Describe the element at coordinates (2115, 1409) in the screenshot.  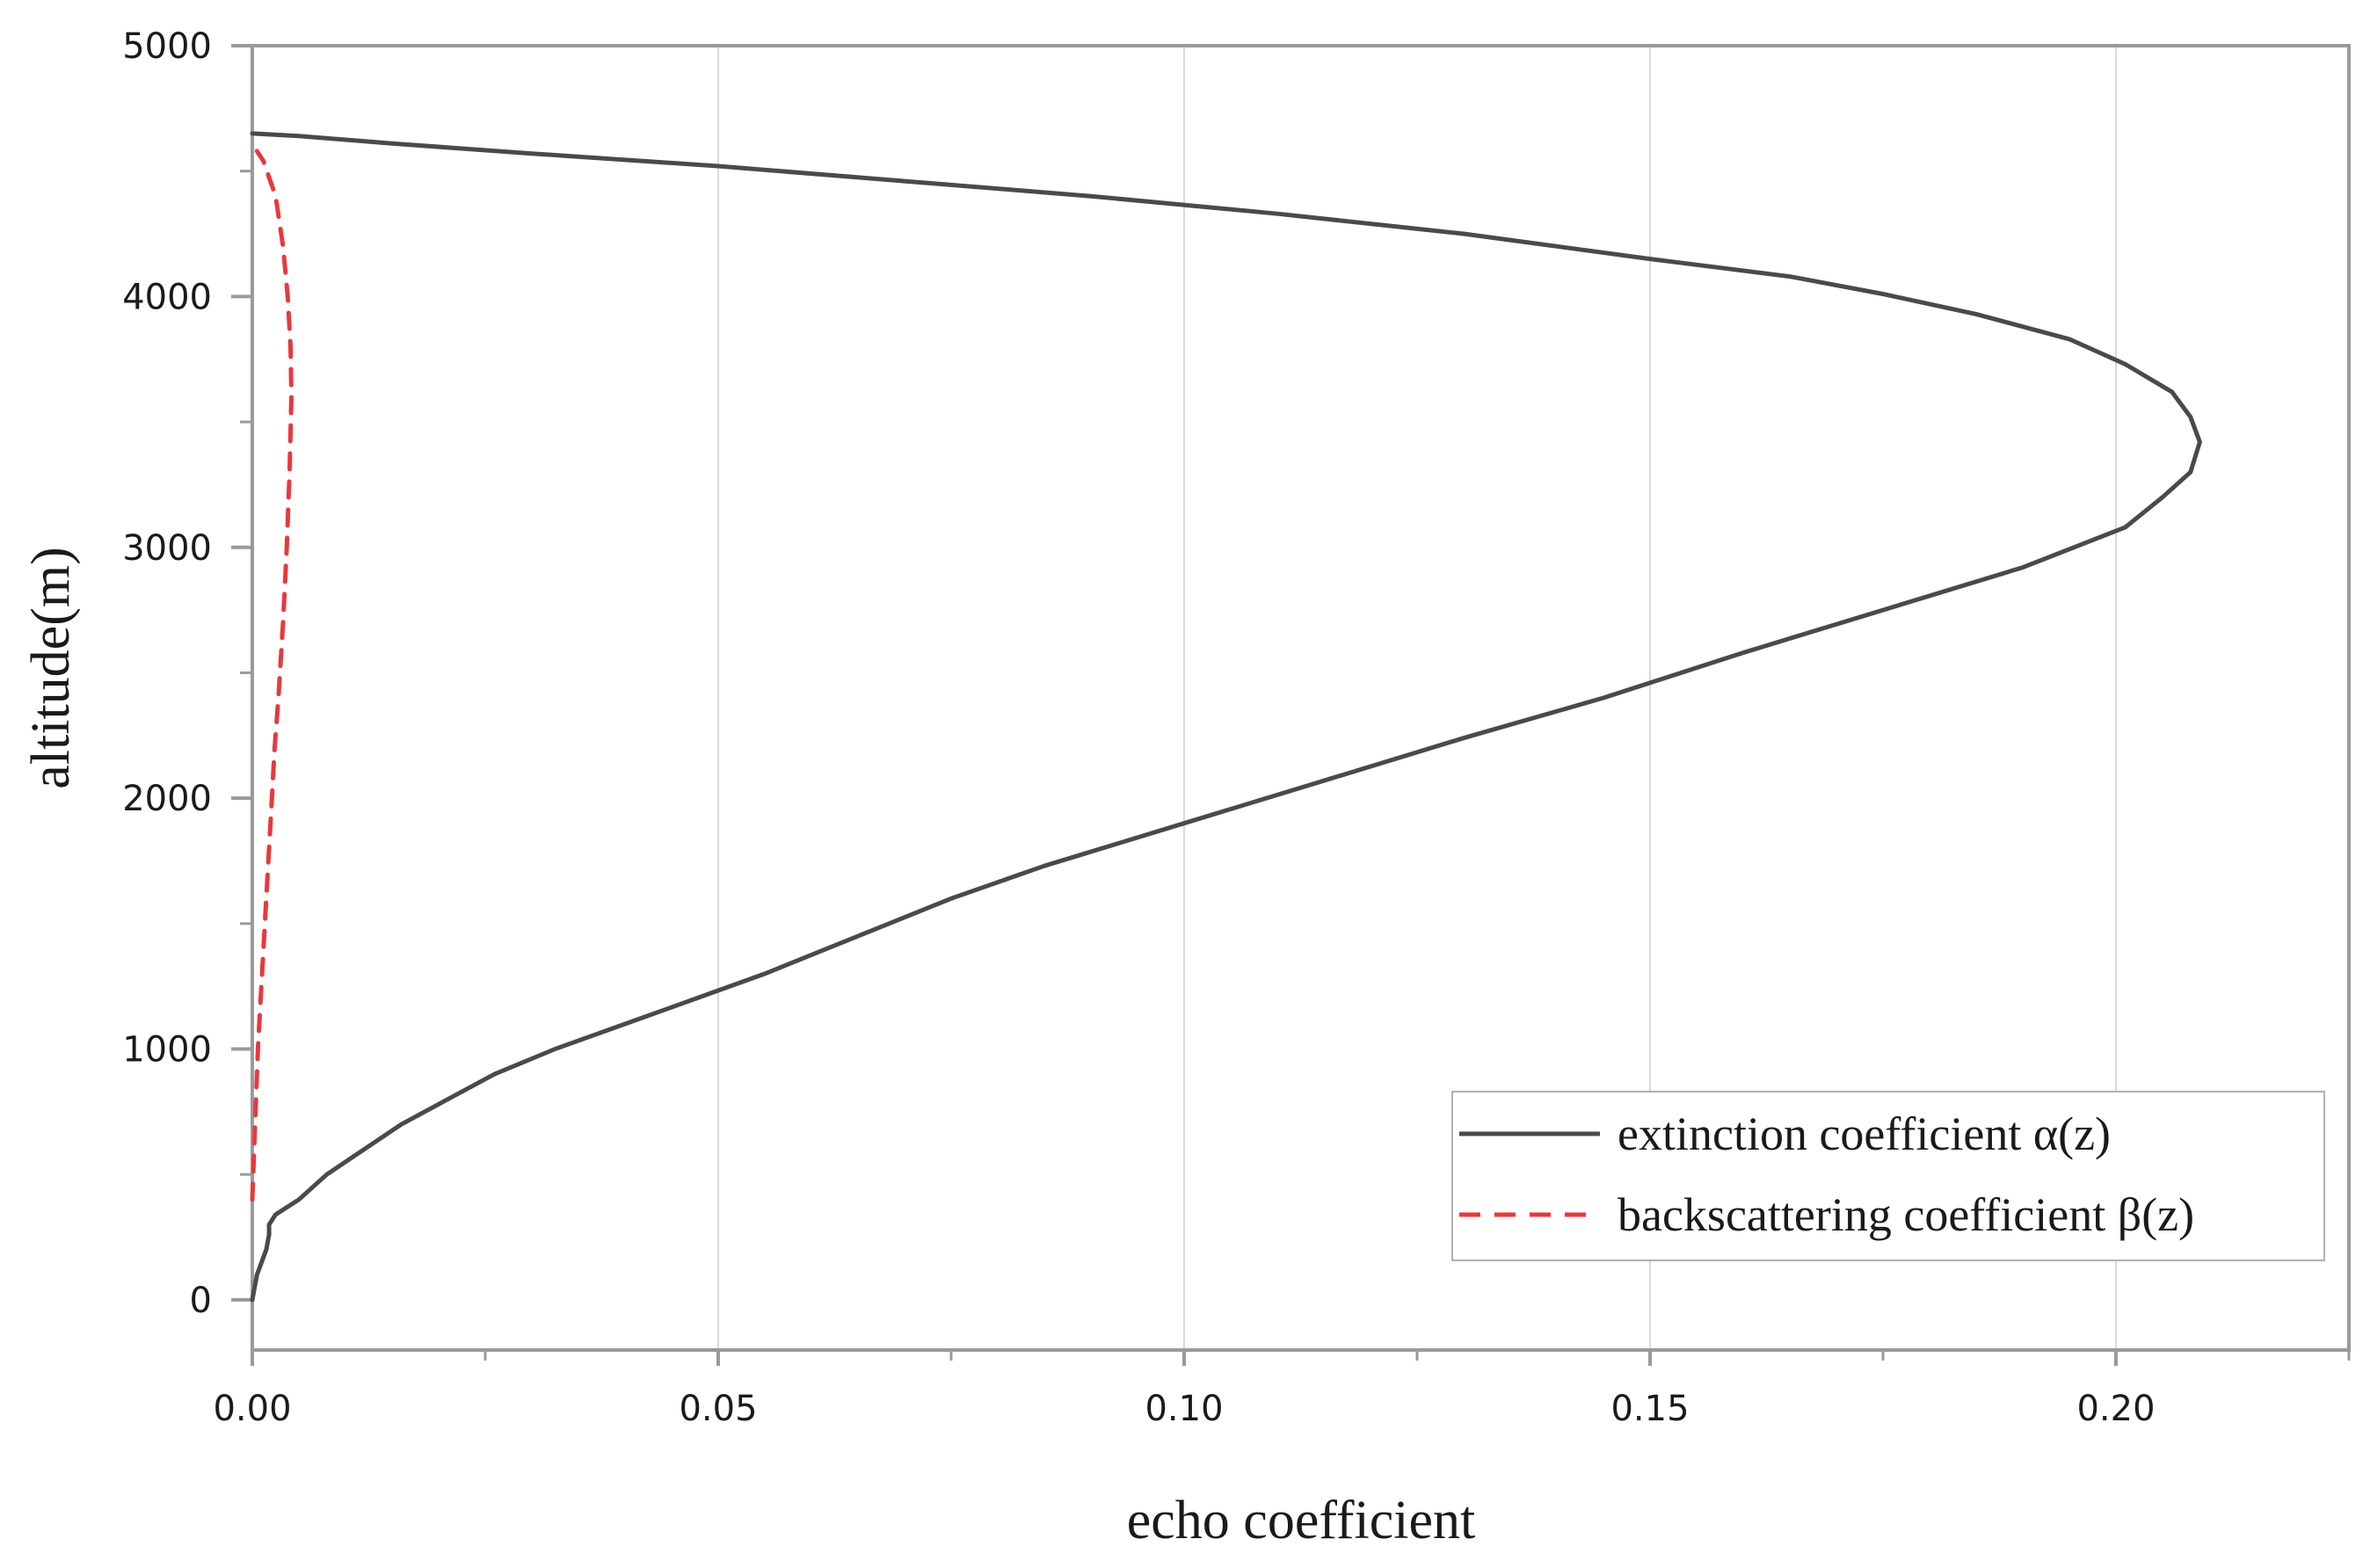
I see `x-tick-label-4: 0.20` at that location.